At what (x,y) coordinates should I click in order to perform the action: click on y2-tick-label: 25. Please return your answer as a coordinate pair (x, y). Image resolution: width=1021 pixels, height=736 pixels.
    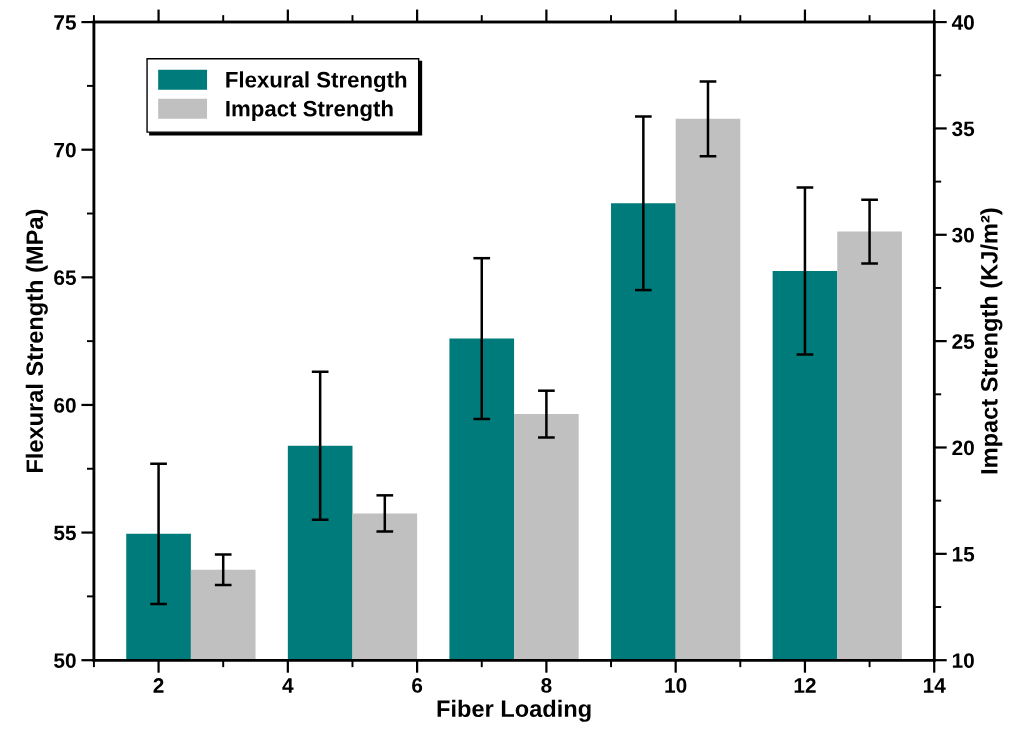
    Looking at the image, I should click on (963, 341).